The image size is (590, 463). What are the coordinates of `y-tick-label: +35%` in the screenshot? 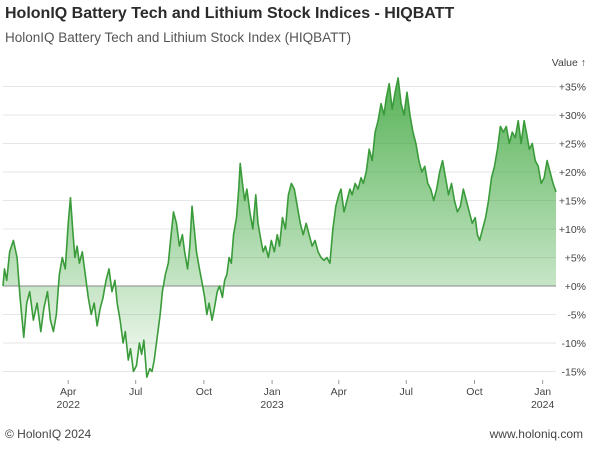 It's located at (572, 88).